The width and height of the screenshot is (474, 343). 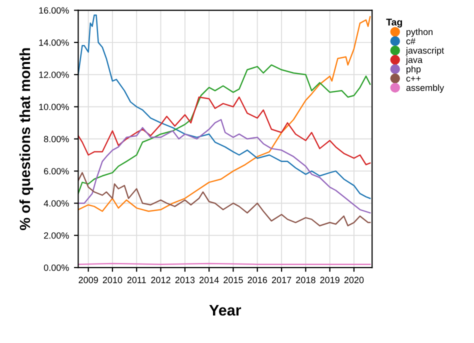 What do you see at coordinates (354, 280) in the screenshot?
I see `x-tick-label: 2020` at bounding box center [354, 280].